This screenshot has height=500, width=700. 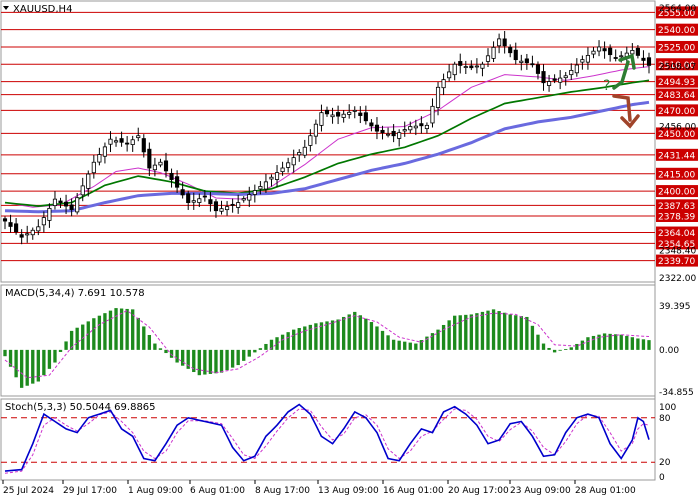 I want to click on price-tick-label: 2508.07, so click(x=677, y=67).